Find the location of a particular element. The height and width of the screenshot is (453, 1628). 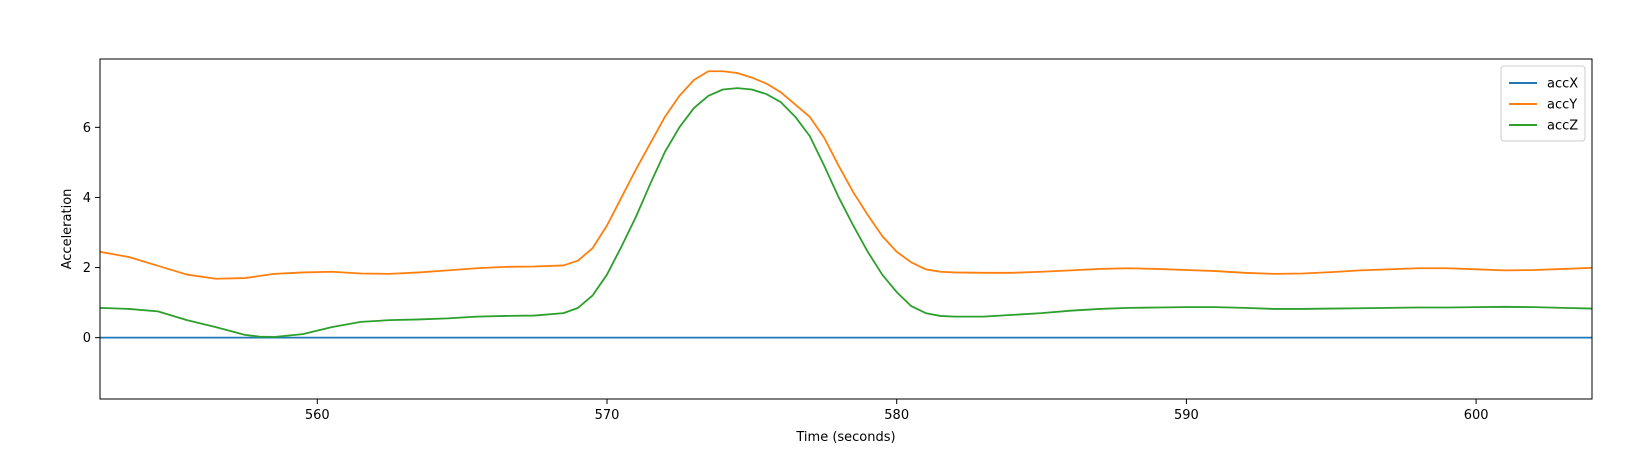

y-axis-label: Acceleration is located at coordinates (67, 229).